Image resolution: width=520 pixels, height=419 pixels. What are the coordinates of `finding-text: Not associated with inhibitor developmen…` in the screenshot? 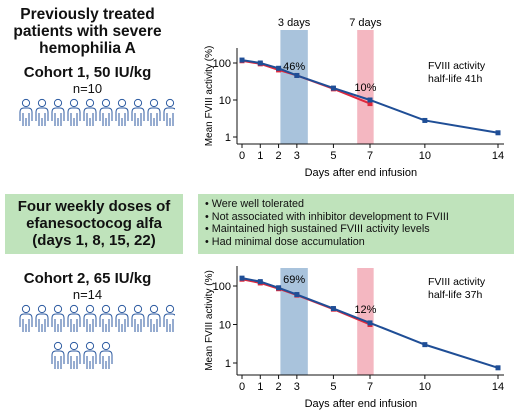 It's located at (330, 216).